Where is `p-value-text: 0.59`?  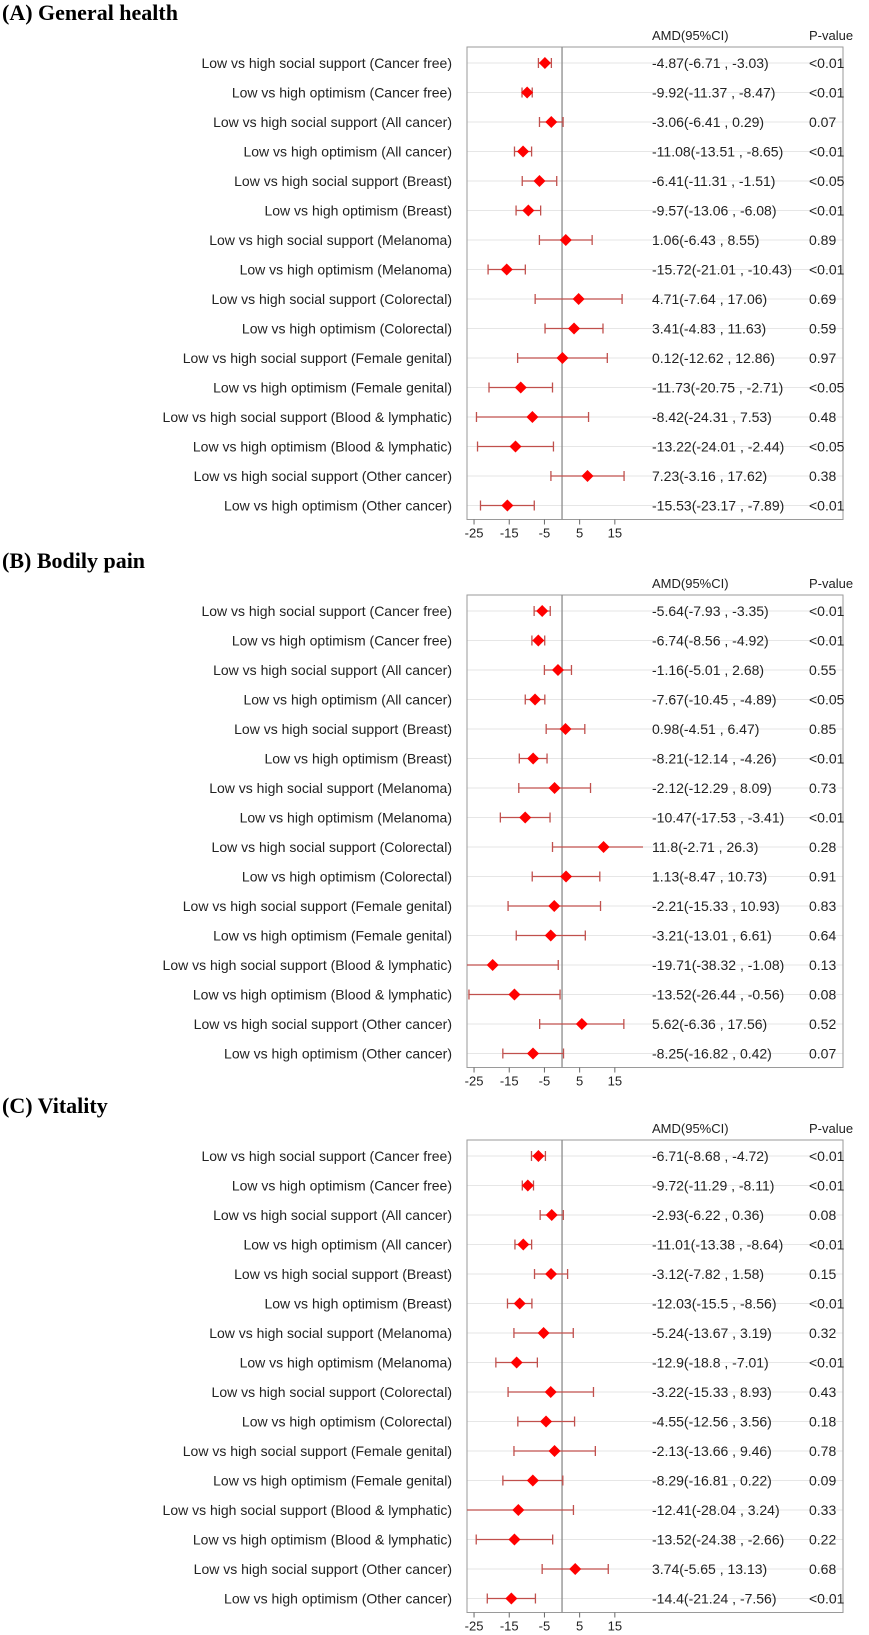
p-value-text: 0.59 is located at coordinates (822, 329).